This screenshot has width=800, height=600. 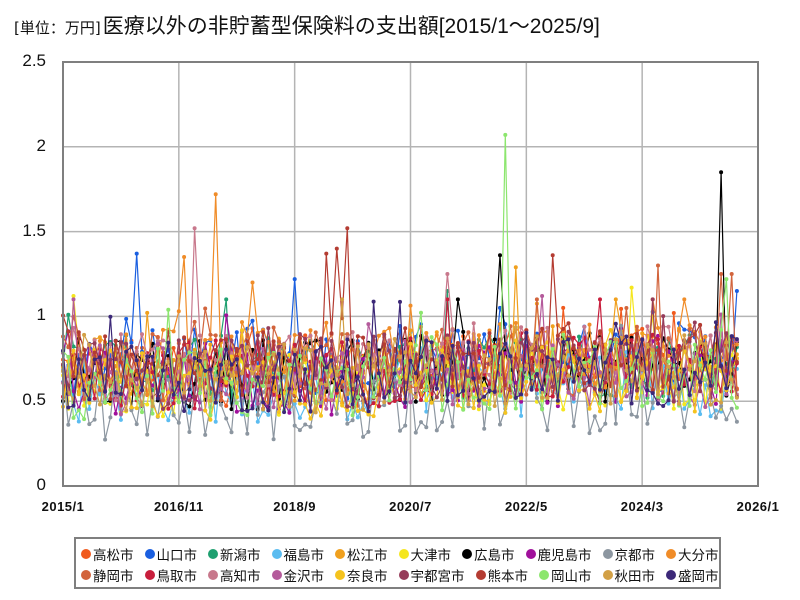 What do you see at coordinates (642, 506) in the screenshot?
I see `x-tick-label: 2024/3` at bounding box center [642, 506].